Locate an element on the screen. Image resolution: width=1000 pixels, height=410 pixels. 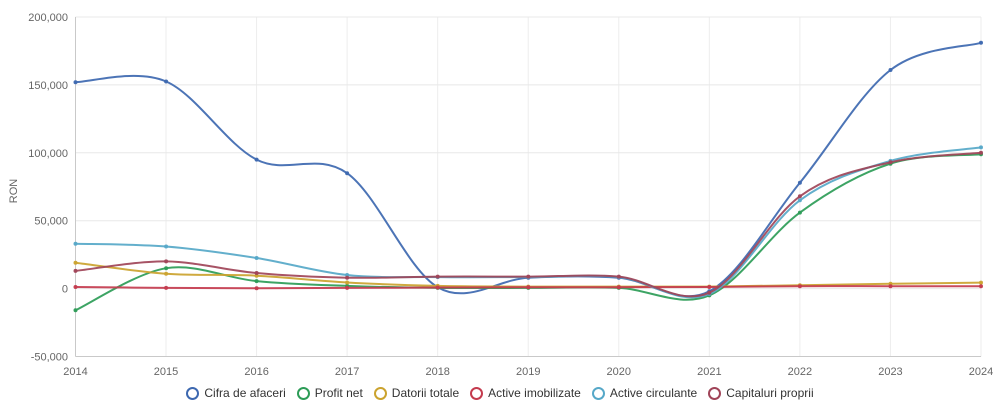
legend-label: Cifra de afaceri is located at coordinates (245, 393).